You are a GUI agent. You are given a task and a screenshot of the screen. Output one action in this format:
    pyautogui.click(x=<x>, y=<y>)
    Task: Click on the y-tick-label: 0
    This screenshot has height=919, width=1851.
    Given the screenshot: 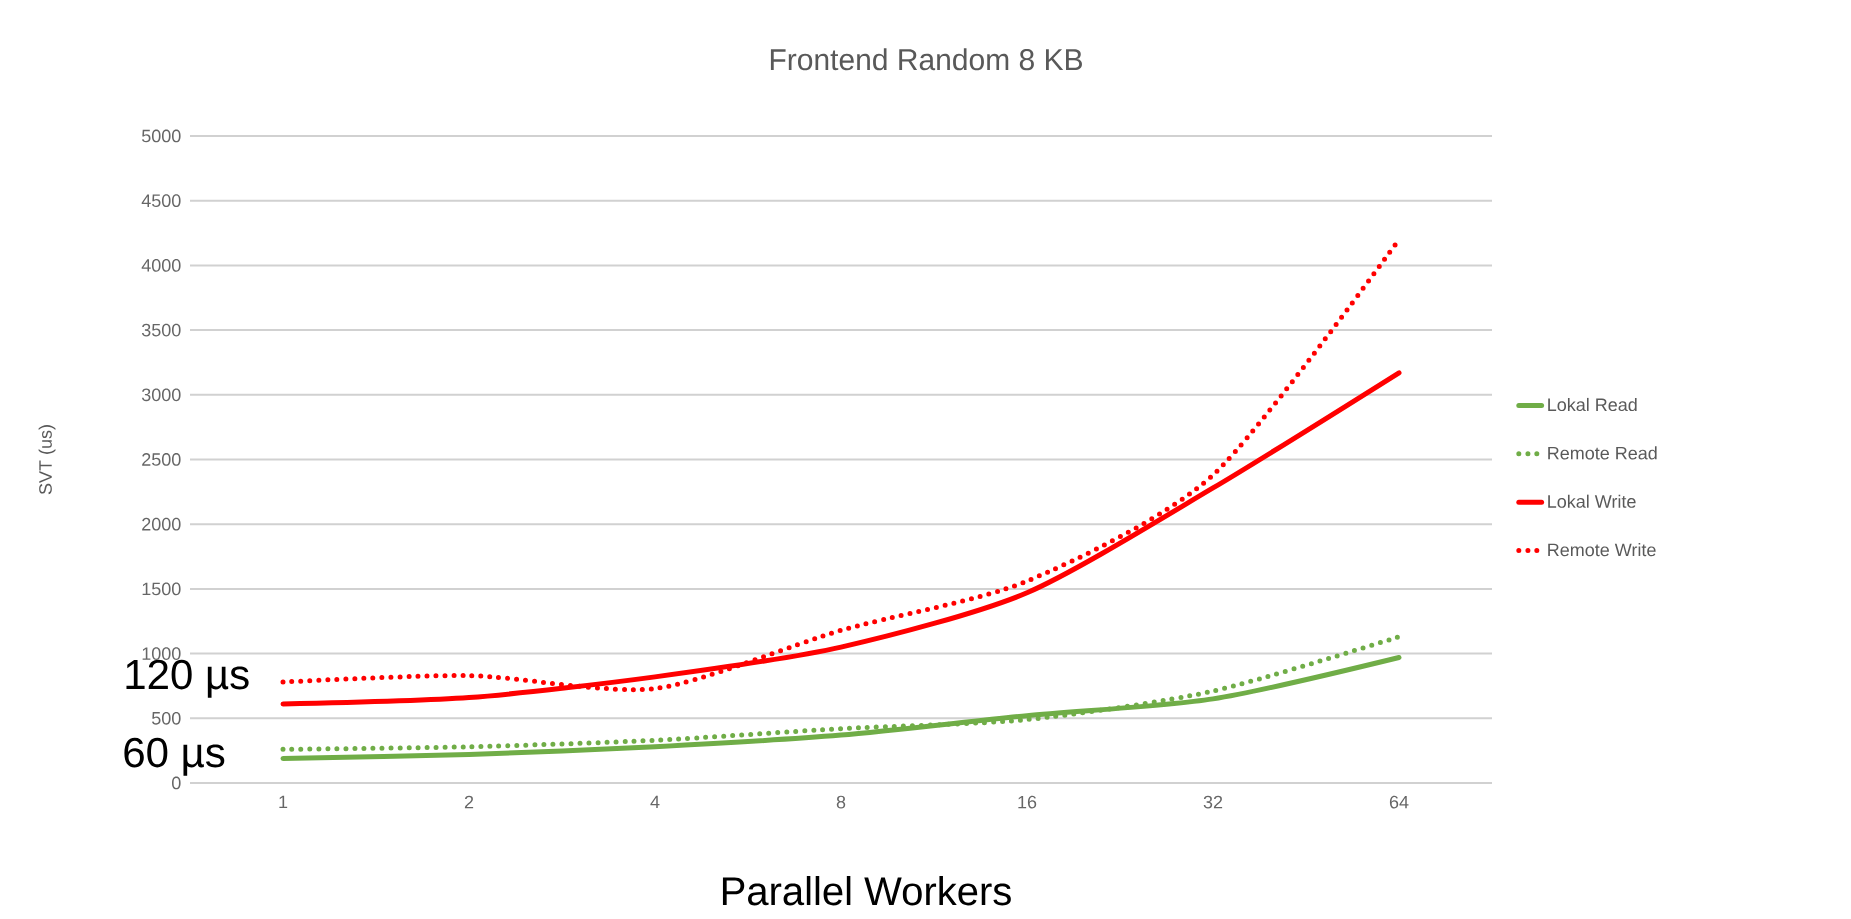 What is the action you would take?
    pyautogui.click(x=176, y=783)
    